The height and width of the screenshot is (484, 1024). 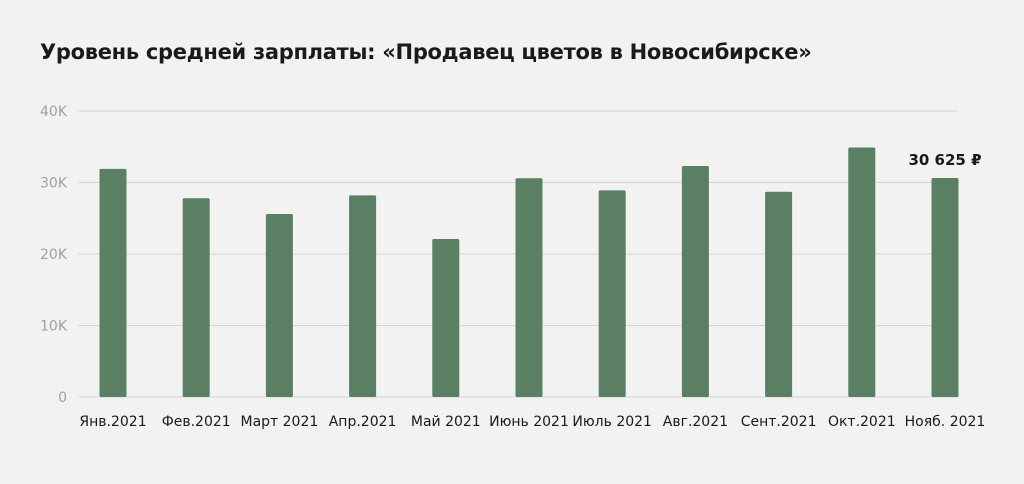 I want to click on x-tick-label: Июль 2021, so click(x=612, y=422).